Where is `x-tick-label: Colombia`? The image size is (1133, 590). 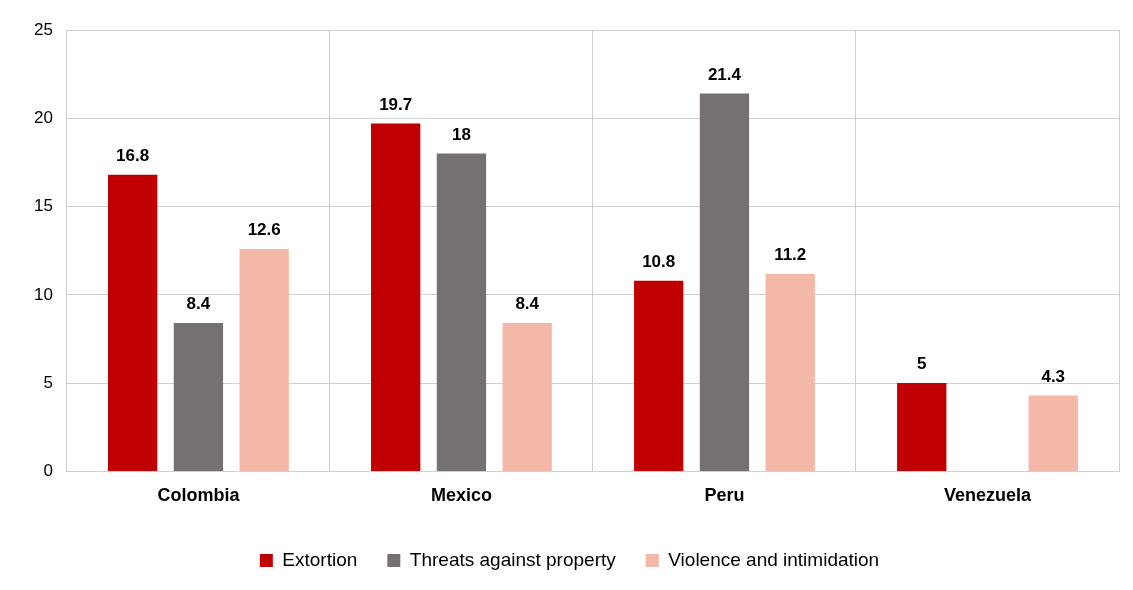 x-tick-label: Colombia is located at coordinates (199, 495).